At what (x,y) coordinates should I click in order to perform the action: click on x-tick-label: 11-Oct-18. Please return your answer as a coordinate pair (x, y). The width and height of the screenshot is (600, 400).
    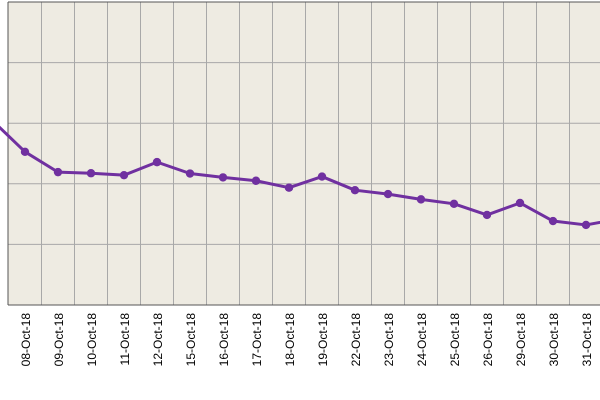
    Looking at the image, I should click on (125, 339).